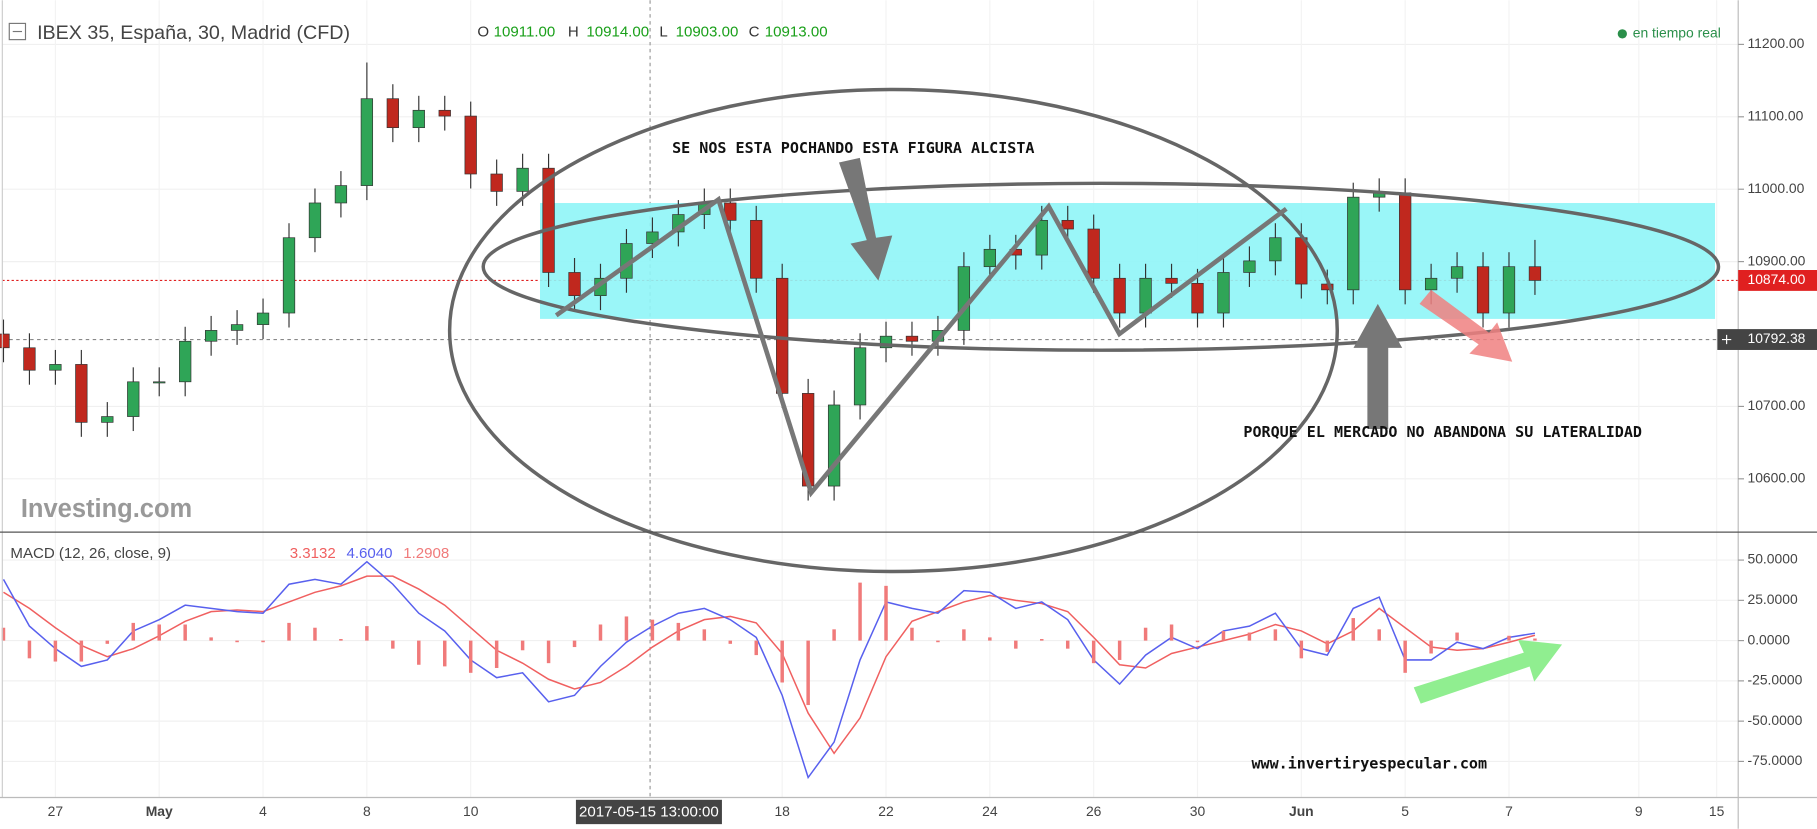  Describe the element at coordinates (1774, 760) in the screenshot. I see `y-tick-label: -75.0000` at that location.